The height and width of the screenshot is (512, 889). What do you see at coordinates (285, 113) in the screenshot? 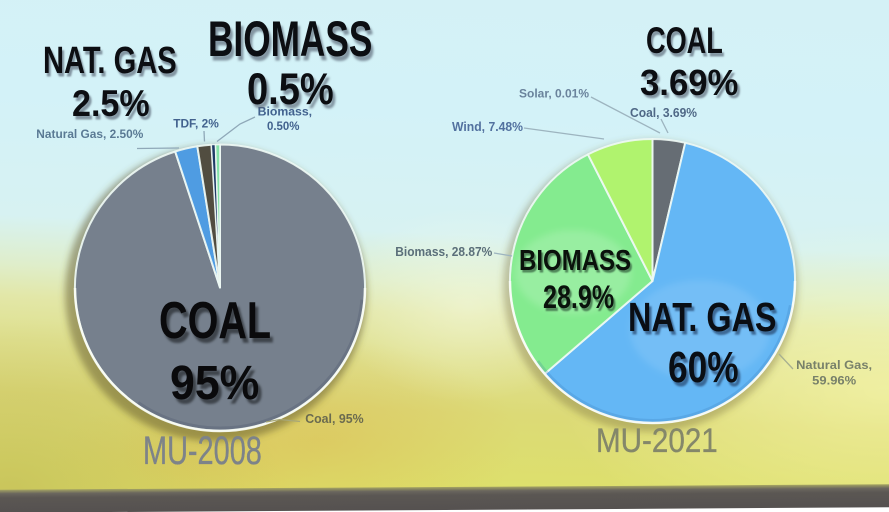
I see `svg-text: Biomass,` at bounding box center [285, 113].